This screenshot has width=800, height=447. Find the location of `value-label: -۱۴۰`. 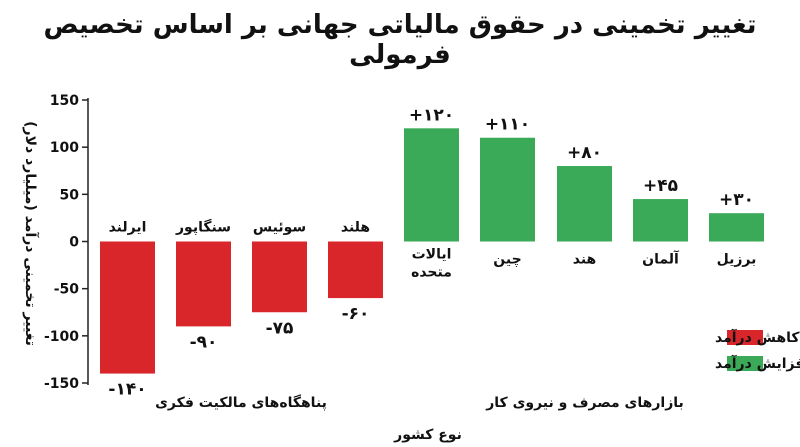

value-label: -۱۴۰ is located at coordinates (127, 390).